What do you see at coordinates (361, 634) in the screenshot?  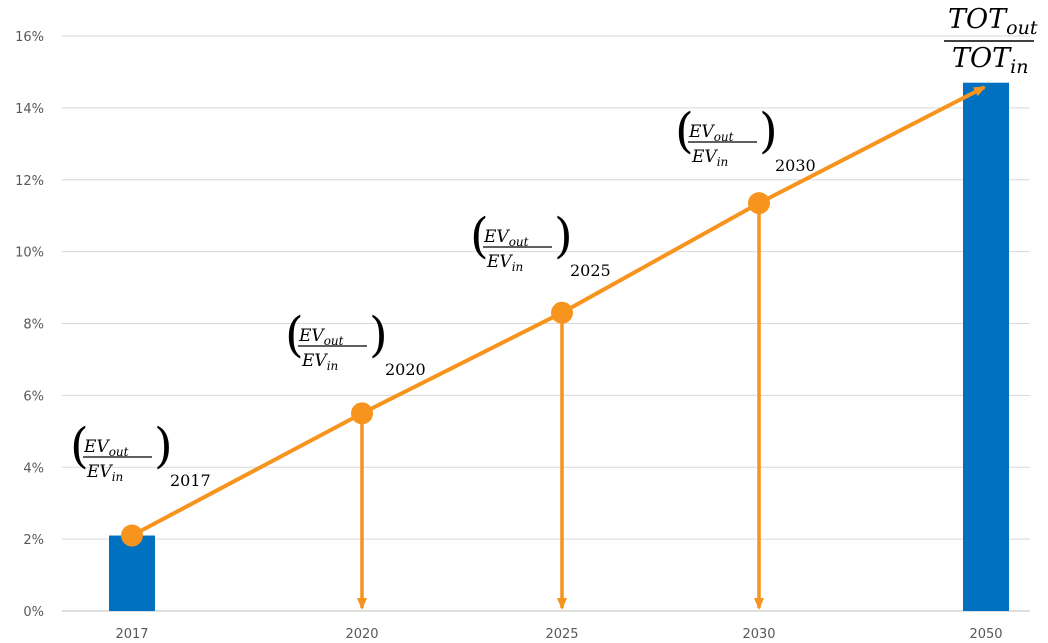 I see `x-tick-label: 2020` at bounding box center [361, 634].